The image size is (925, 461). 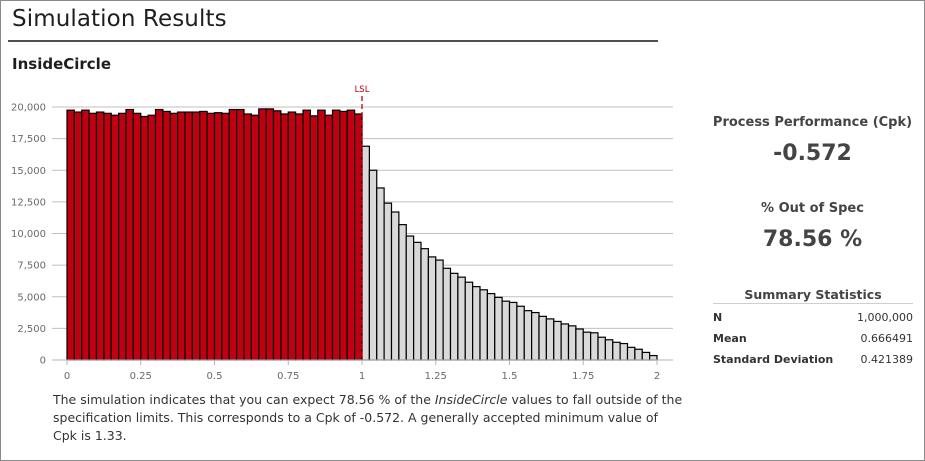 I want to click on y-tick-label: 5,000, so click(x=31, y=297).